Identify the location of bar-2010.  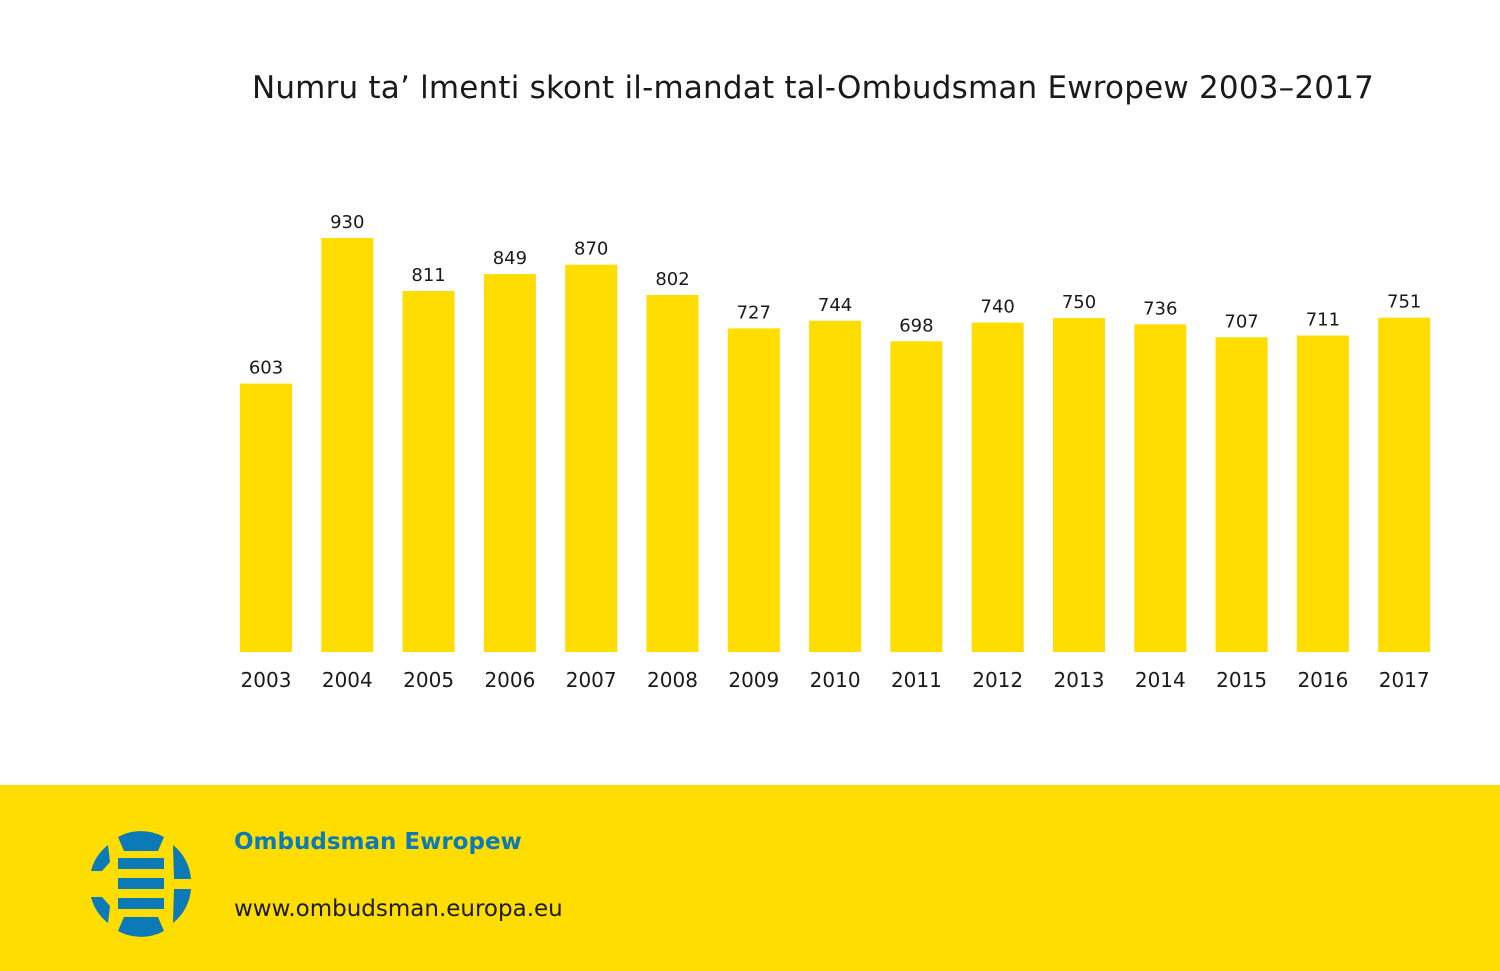
(835, 486).